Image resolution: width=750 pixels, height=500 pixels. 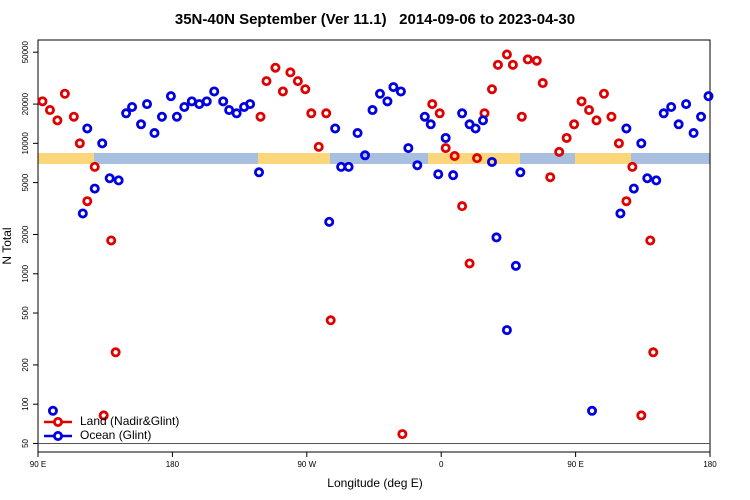 I want to click on surface-band, so click(x=374, y=158).